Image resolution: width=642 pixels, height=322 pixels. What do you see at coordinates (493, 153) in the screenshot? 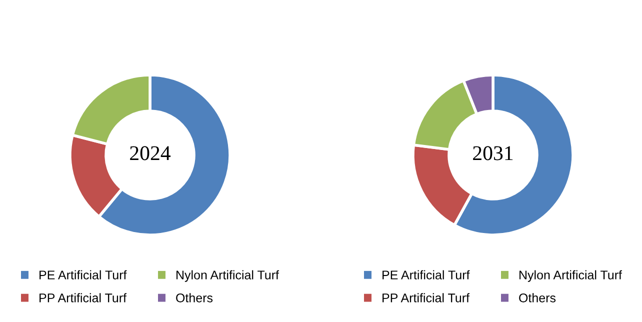
I see `text: 2031` at bounding box center [493, 153].